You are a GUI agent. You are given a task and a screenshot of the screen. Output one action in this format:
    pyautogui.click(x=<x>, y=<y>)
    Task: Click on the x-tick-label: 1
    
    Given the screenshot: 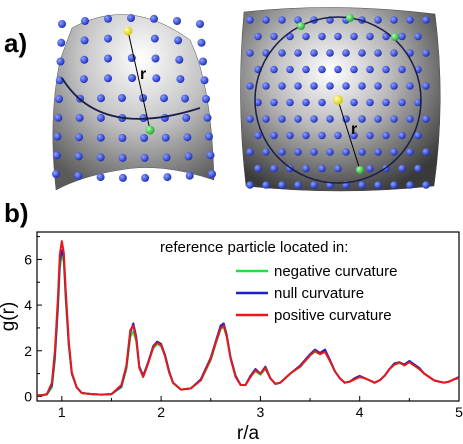 What is the action you would take?
    pyautogui.click(x=62, y=412)
    